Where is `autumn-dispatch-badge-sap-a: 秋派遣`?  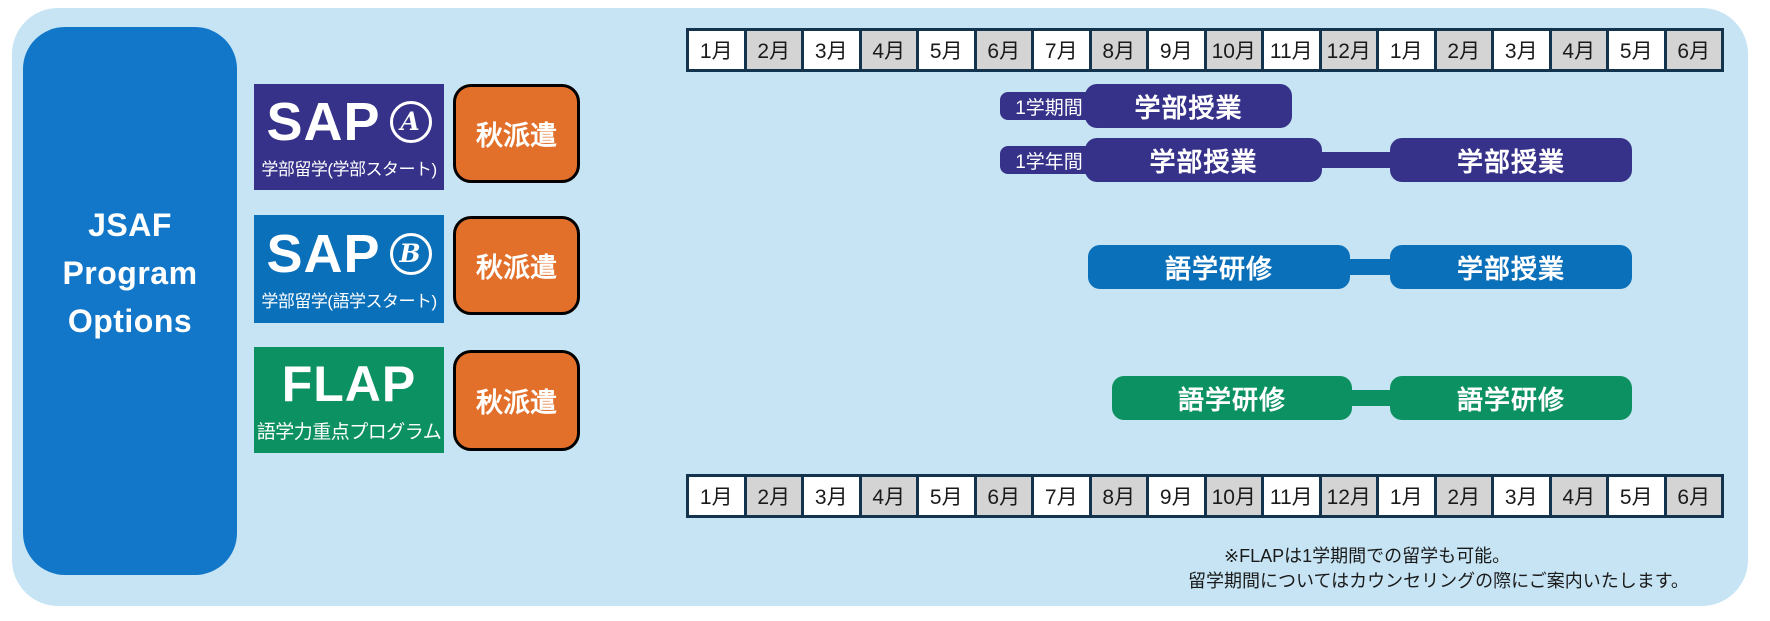
autumn-dispatch-badge-sap-a: 秋派遣 is located at coordinates (516, 133).